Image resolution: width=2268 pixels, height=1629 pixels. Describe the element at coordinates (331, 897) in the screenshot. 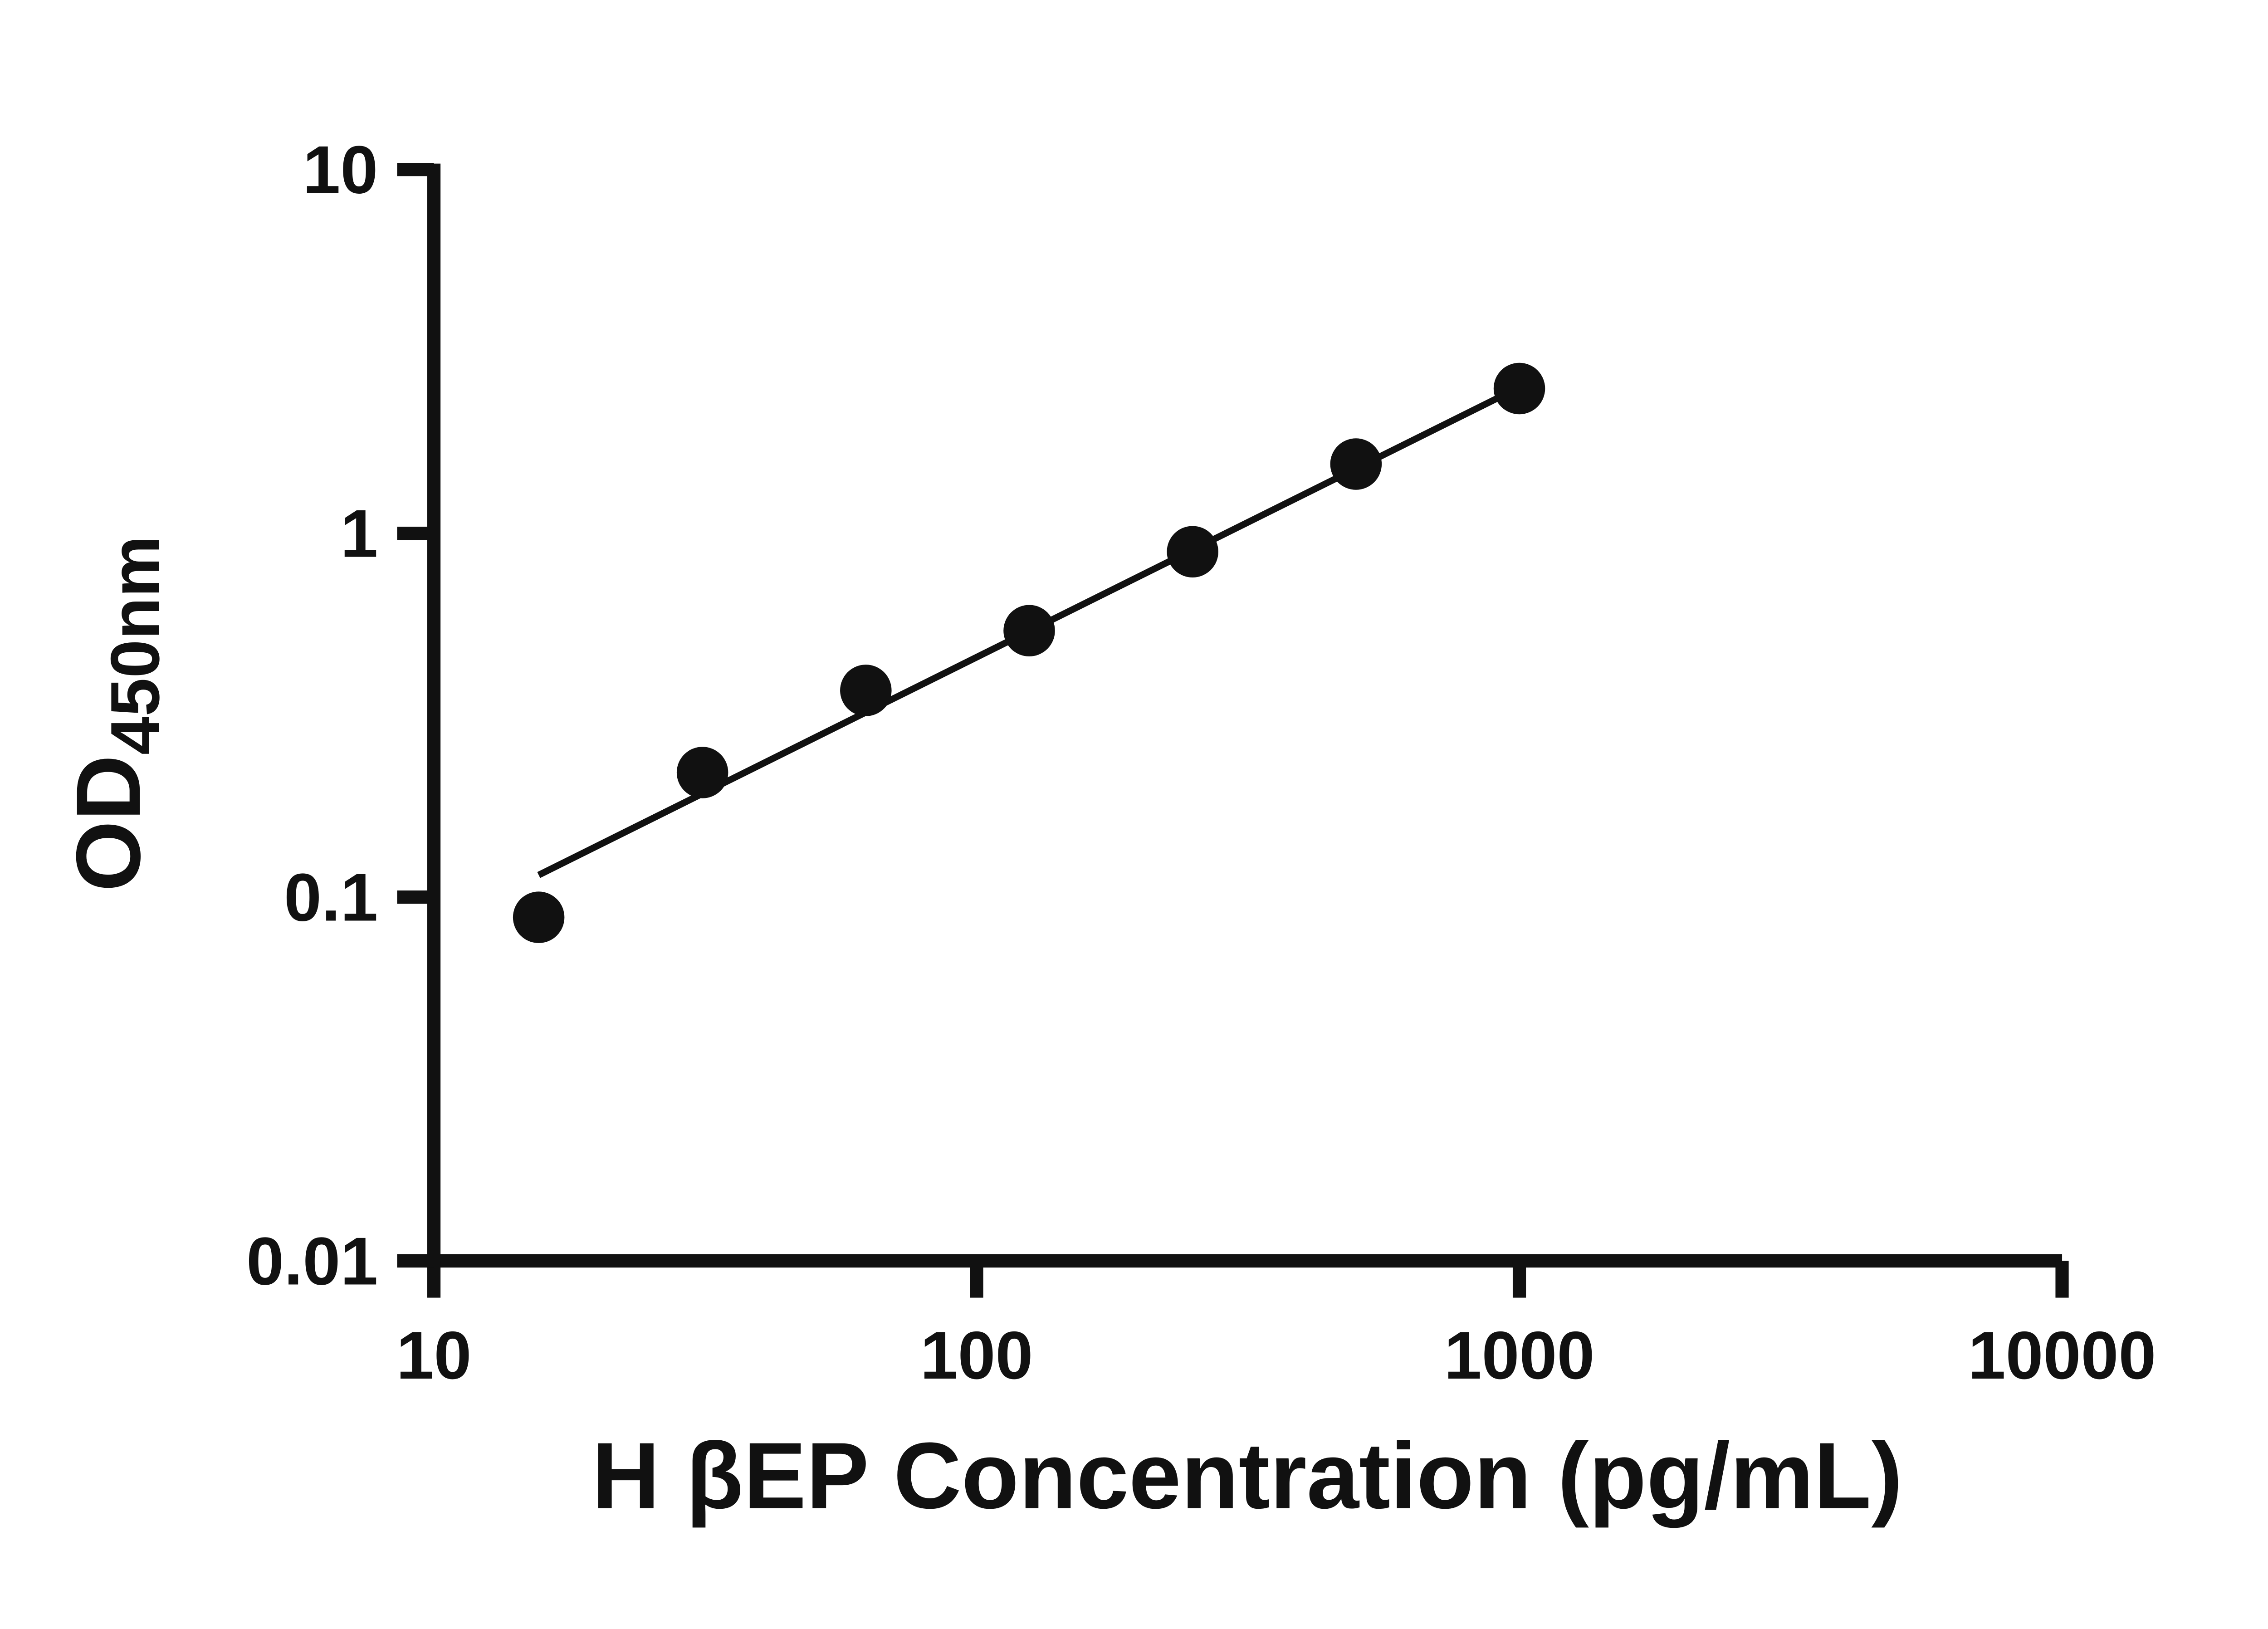

I see `y-tick-label: 0.1` at that location.